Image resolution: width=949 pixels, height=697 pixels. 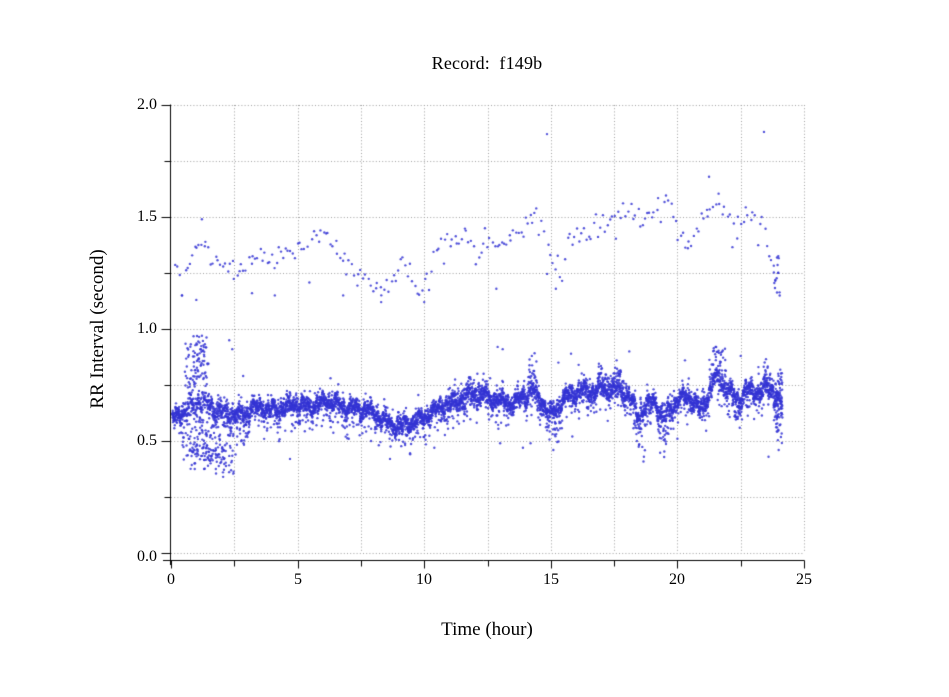 What do you see at coordinates (804, 579) in the screenshot?
I see `x-tick-label-25: 25` at bounding box center [804, 579].